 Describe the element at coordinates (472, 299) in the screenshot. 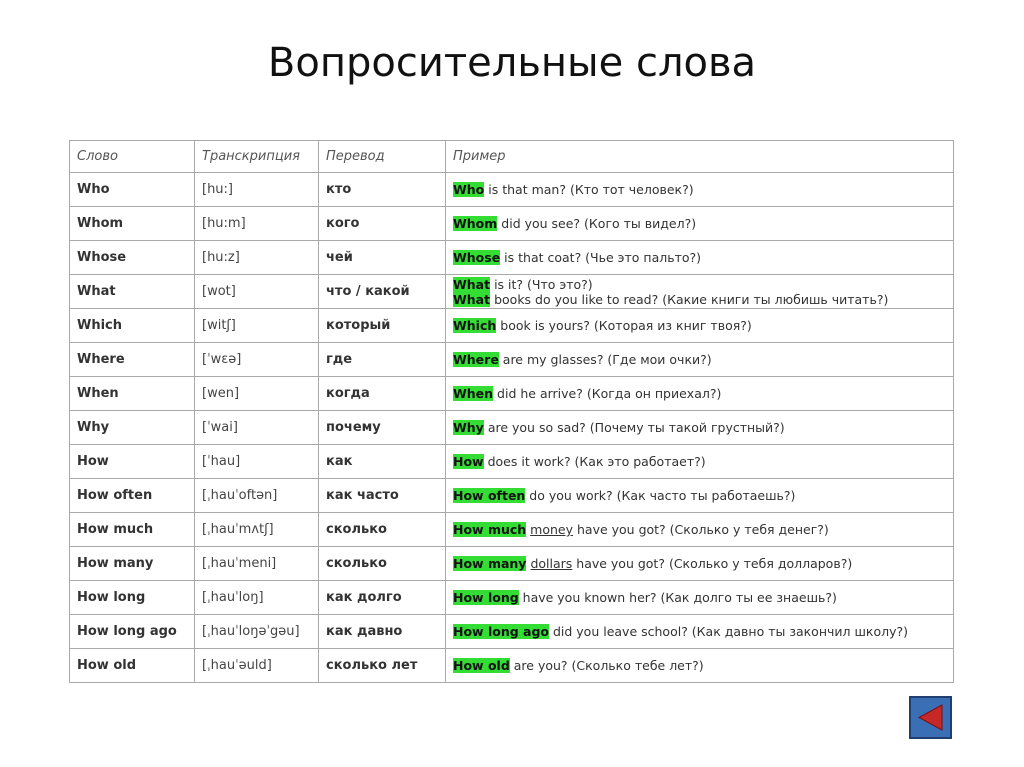

I see `highlighted-question-word: What` at that location.